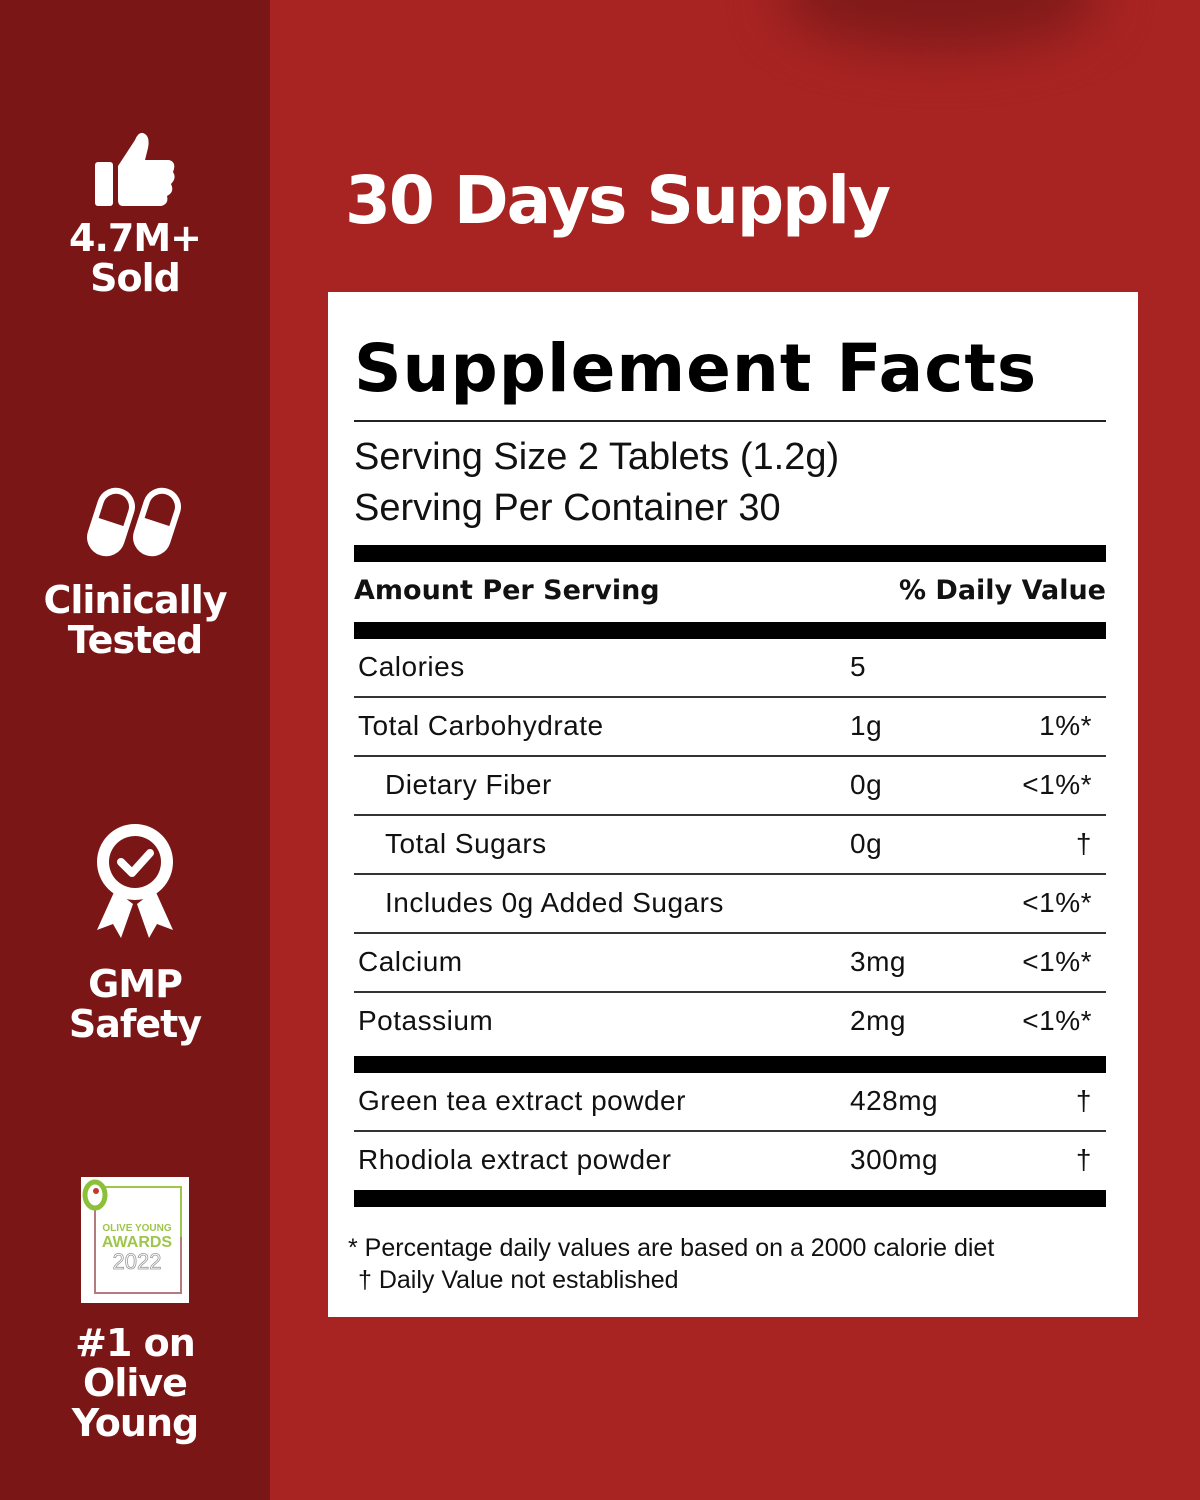 The height and width of the screenshot is (1500, 1200). I want to click on nutrient-row: Total Sugars 0g †, so click(730, 845).